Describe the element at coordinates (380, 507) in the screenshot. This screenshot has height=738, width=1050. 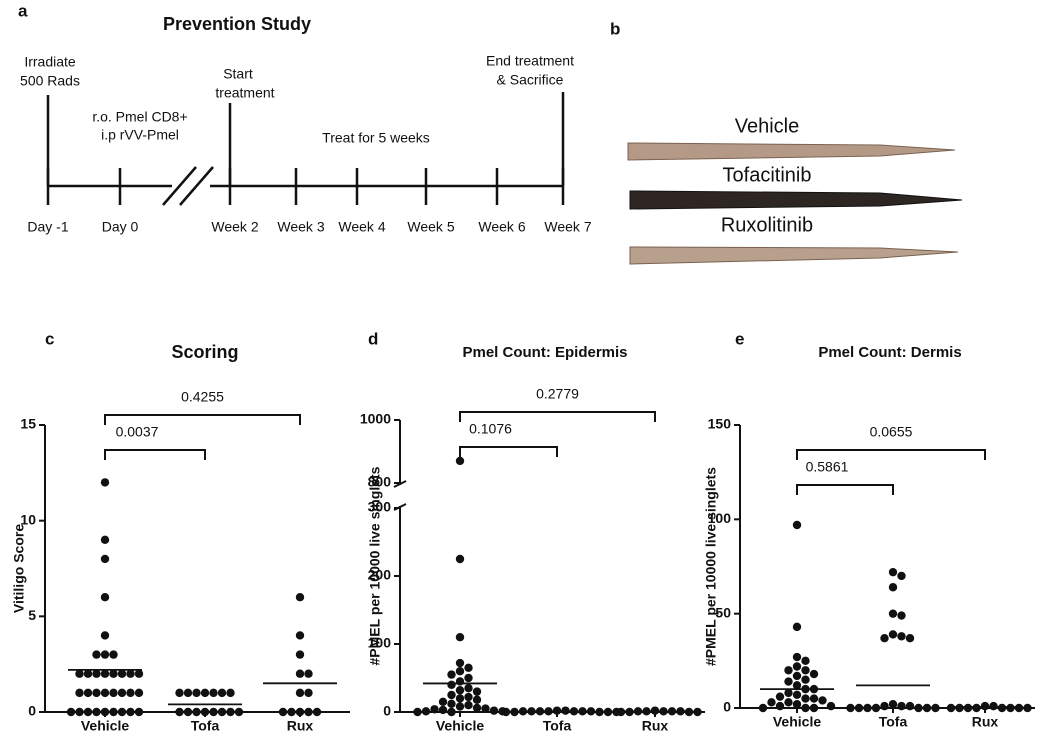
I see `y-tick-label: 300` at that location.